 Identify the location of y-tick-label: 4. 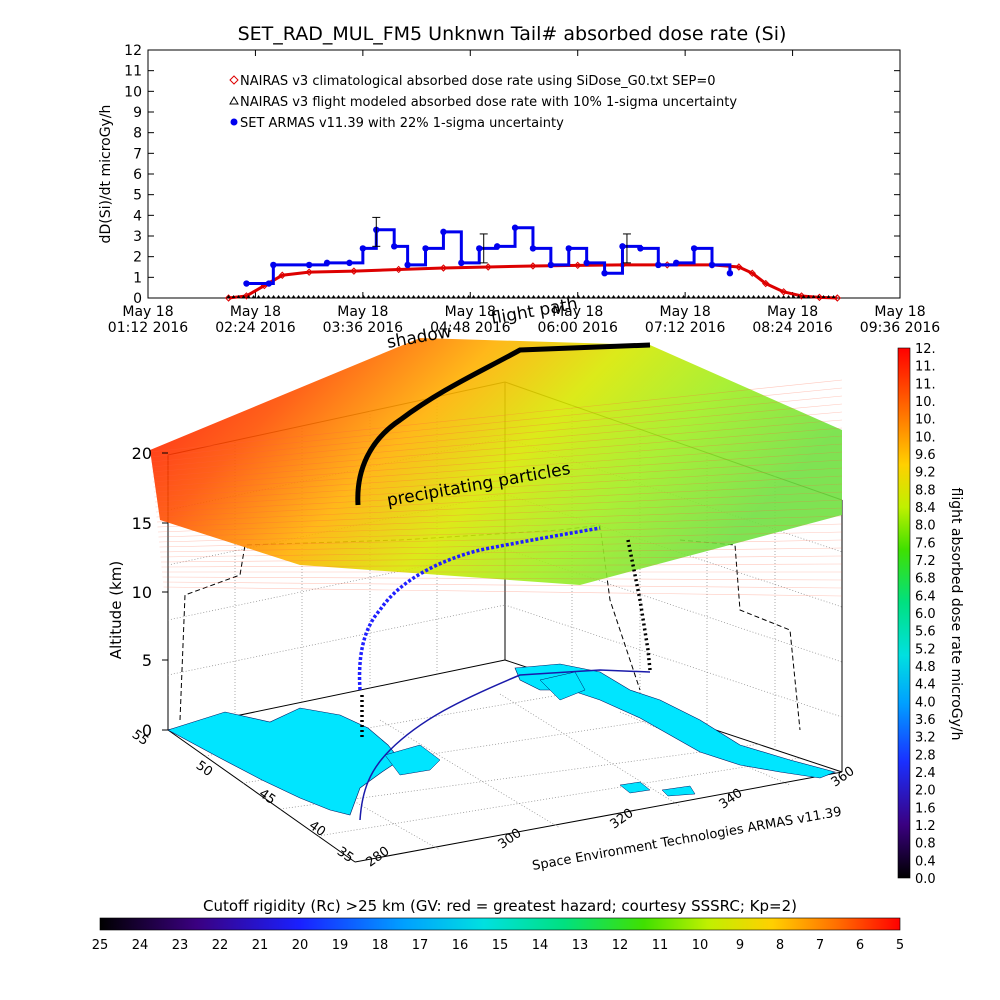
(137, 216).